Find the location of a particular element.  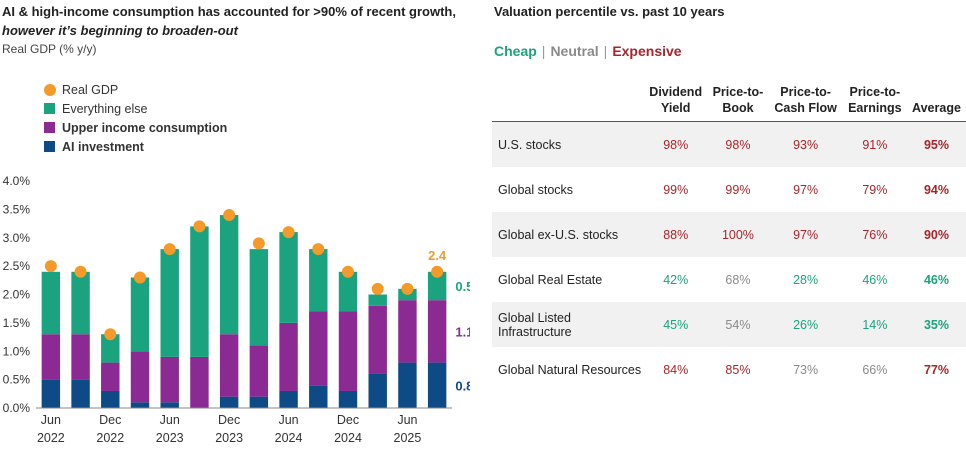

legend-dot is located at coordinates (50, 89).